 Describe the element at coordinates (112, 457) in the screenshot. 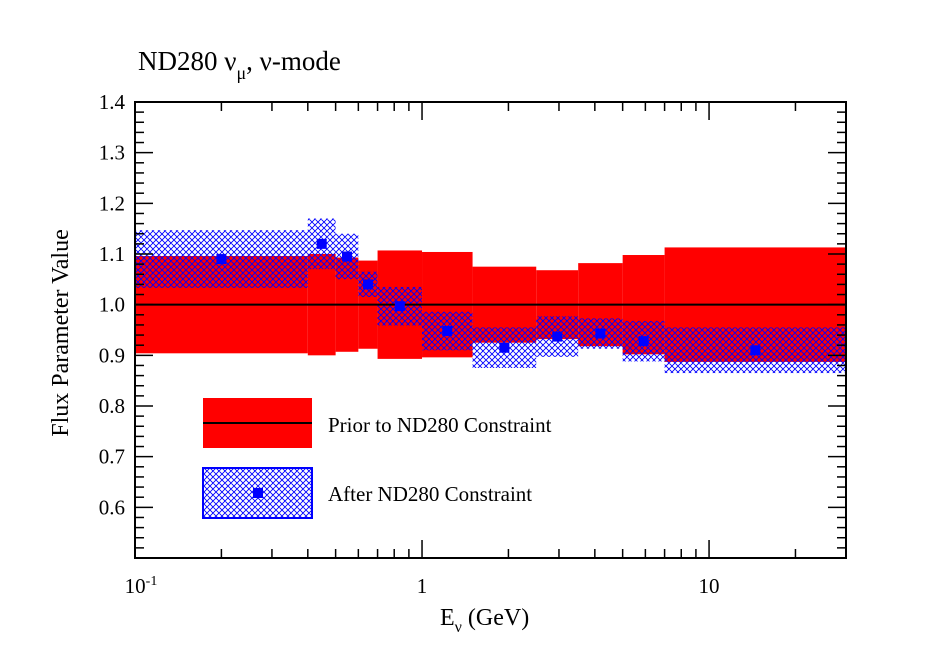

I see `y-tick-label-1: 0.7` at that location.